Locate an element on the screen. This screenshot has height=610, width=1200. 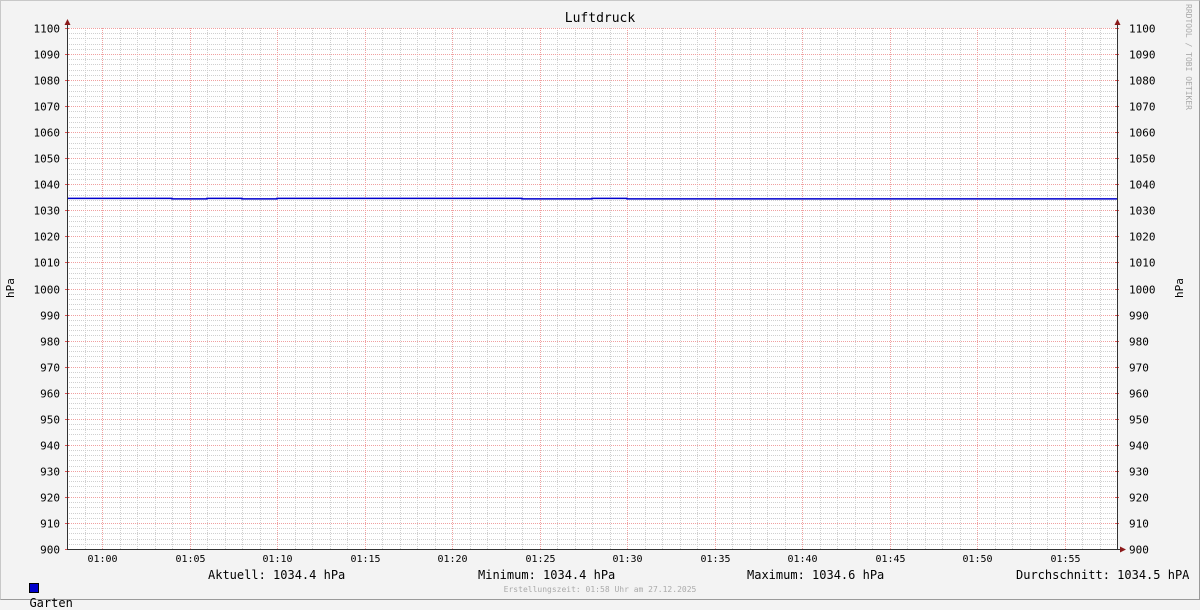
y-tick-label-right: 1050 is located at coordinates (1142, 159).